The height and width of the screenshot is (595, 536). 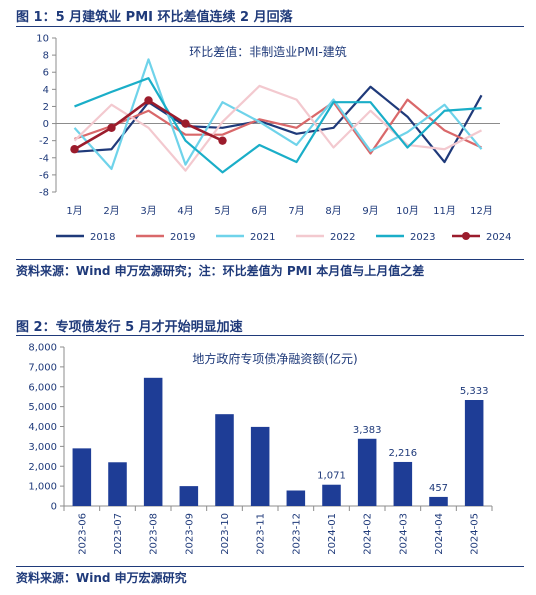 What do you see at coordinates (148, 211) in the screenshot?
I see `x-tick-label: 3月` at bounding box center [148, 211].